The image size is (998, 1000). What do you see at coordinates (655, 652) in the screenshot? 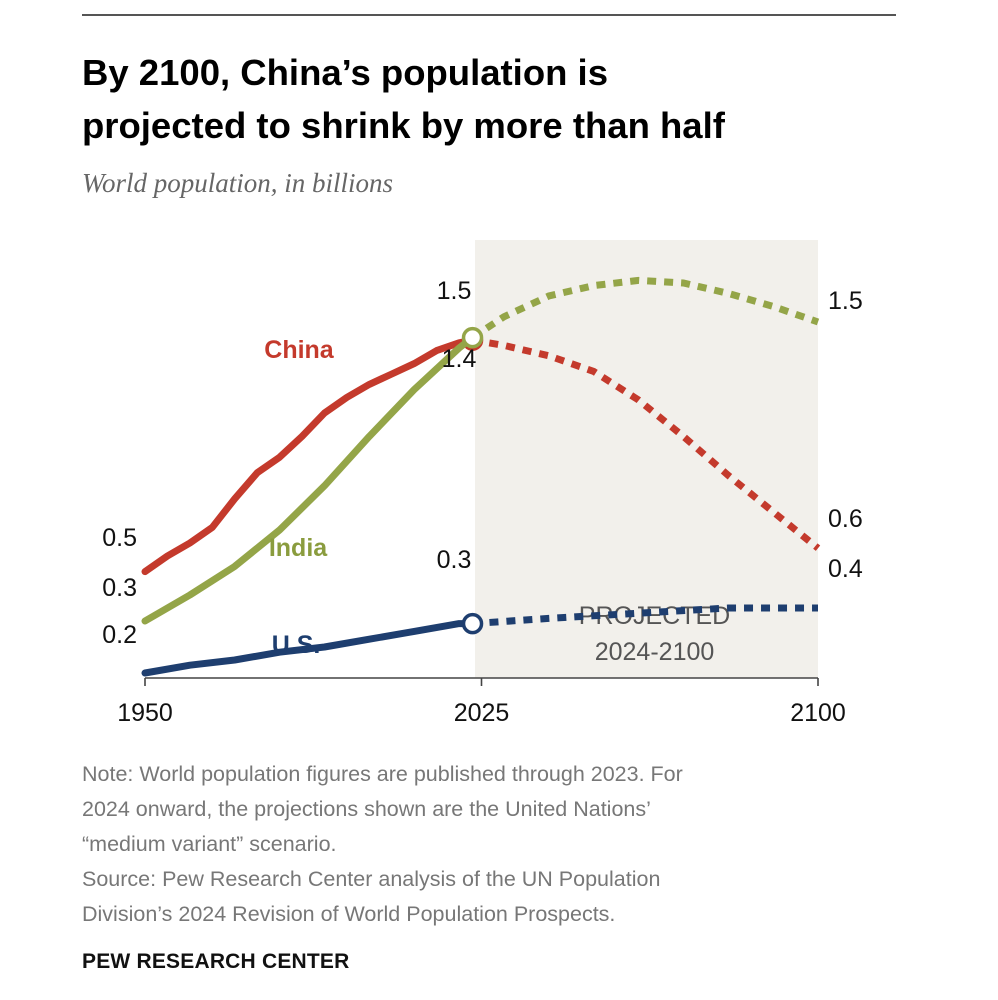
I see `projection-label-line-2: 2024-2100` at bounding box center [655, 652].